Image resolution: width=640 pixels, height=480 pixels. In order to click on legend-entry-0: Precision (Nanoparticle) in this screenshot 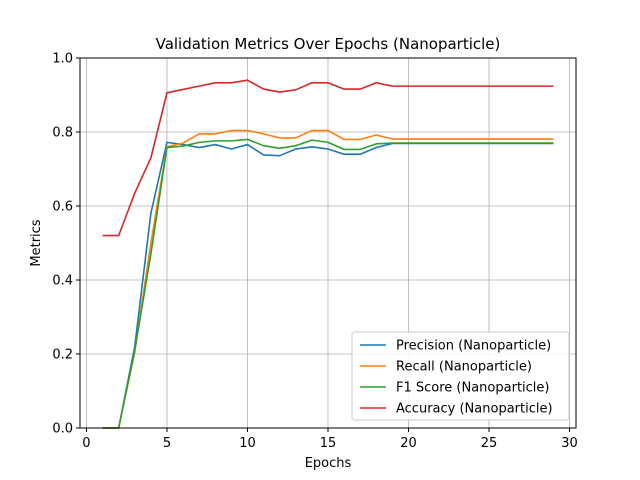, I will do `click(473, 346)`.